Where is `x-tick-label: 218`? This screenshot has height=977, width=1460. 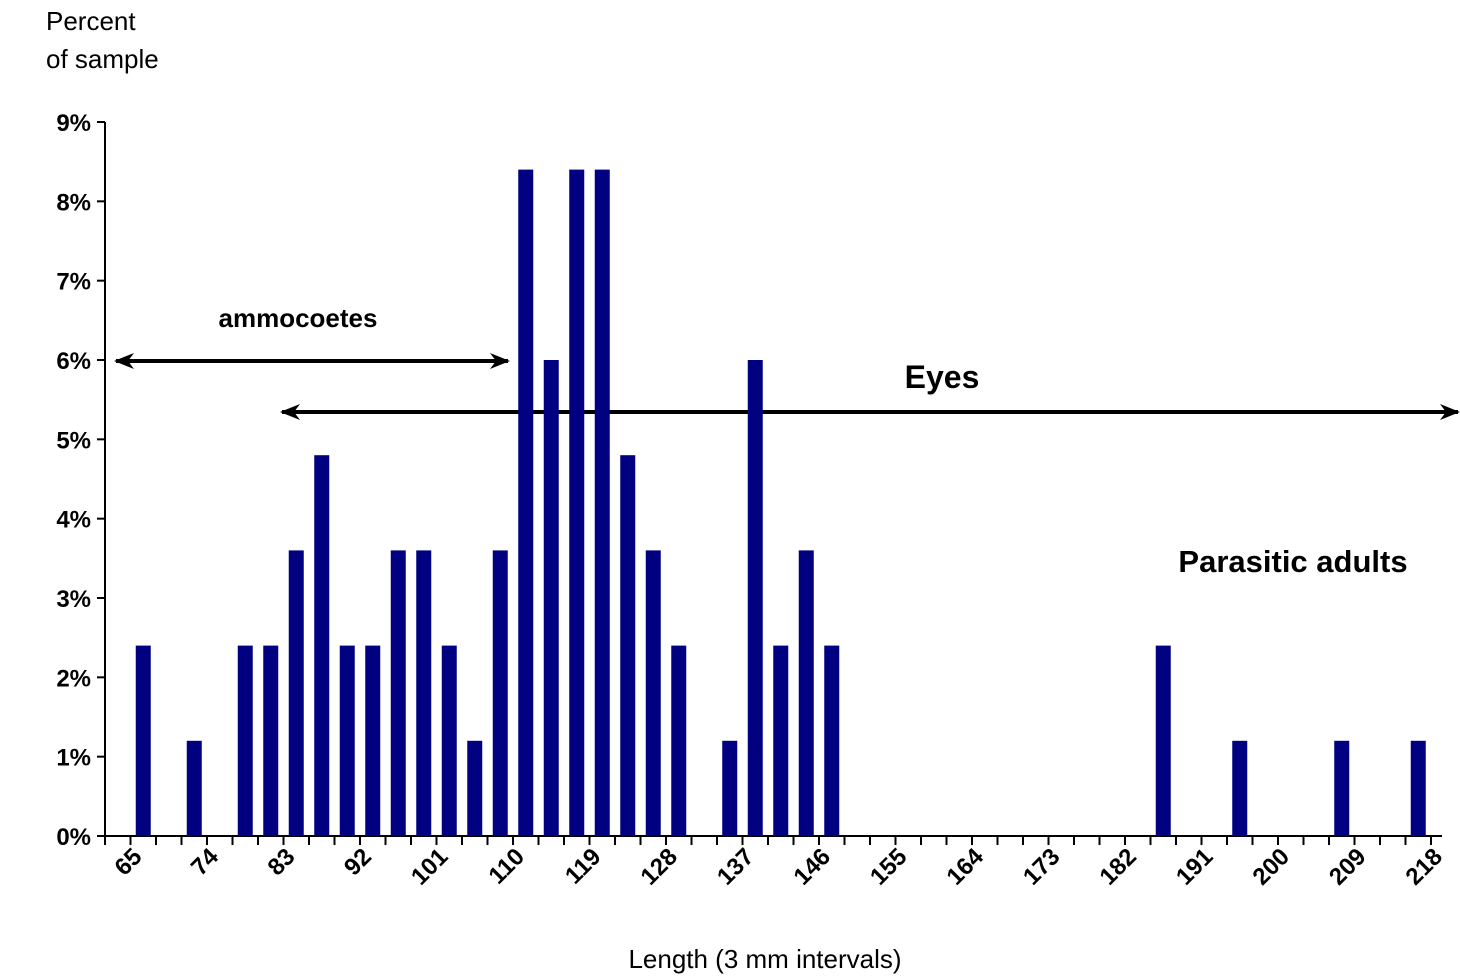 x-tick-label: 218 is located at coordinates (1424, 866).